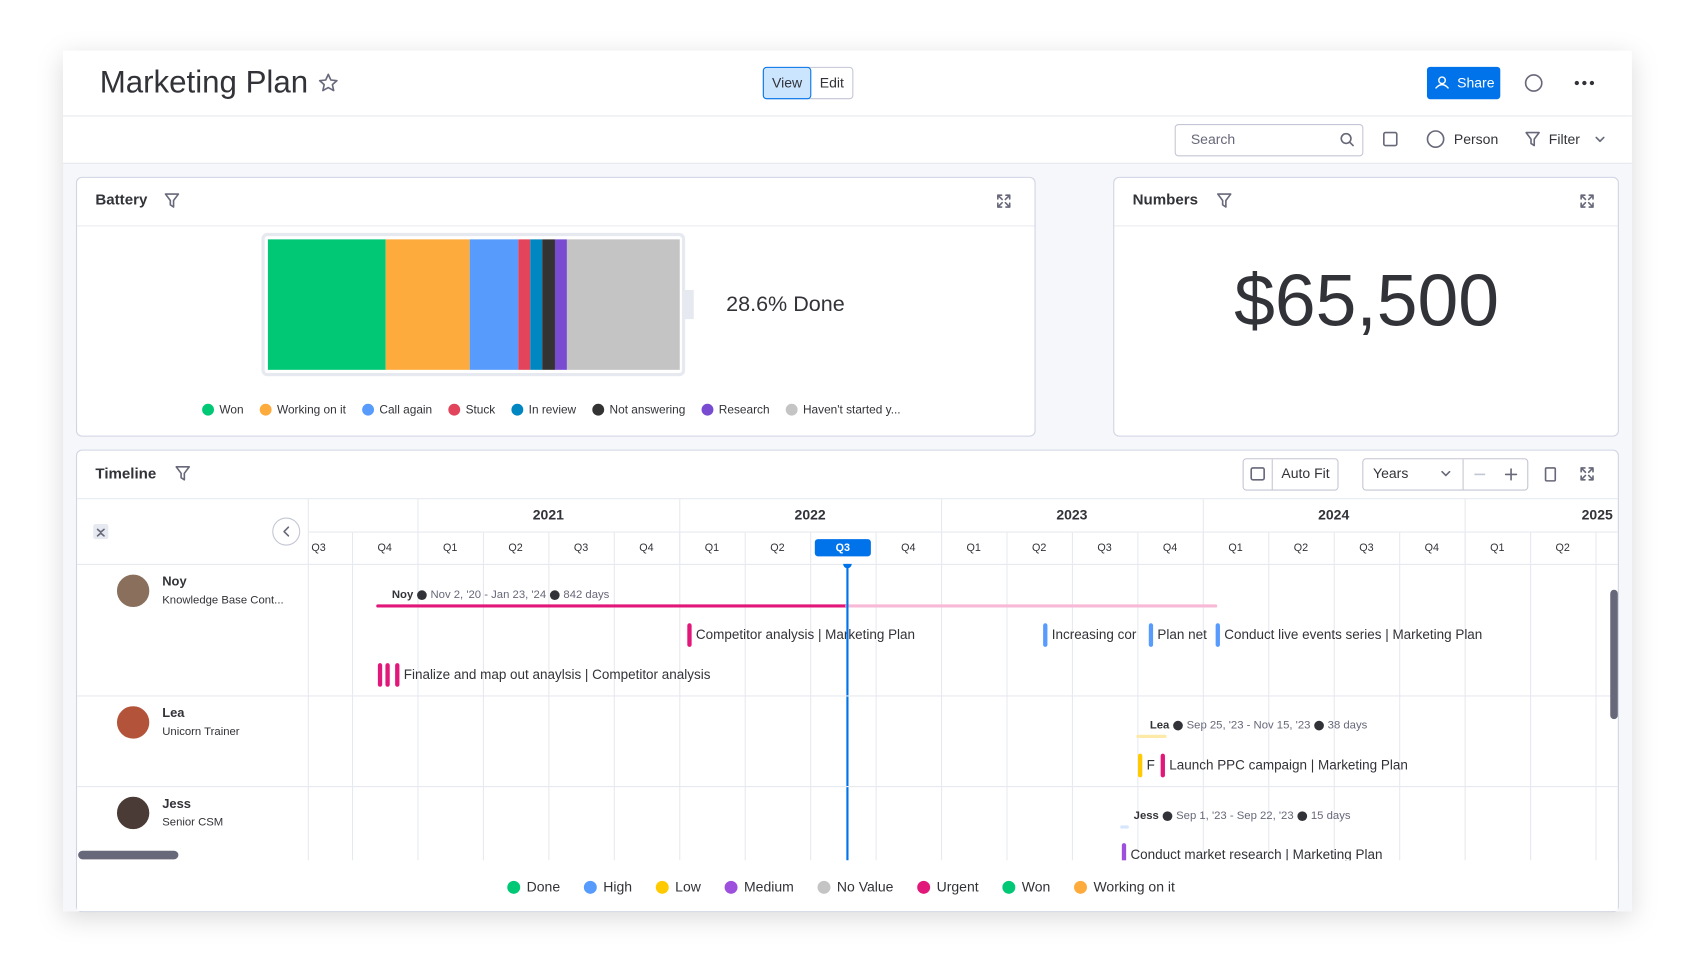 Image resolution: width=1683 pixels, height=979 pixels. Describe the element at coordinates (1533, 83) in the screenshot. I see `updates-icon` at that location.